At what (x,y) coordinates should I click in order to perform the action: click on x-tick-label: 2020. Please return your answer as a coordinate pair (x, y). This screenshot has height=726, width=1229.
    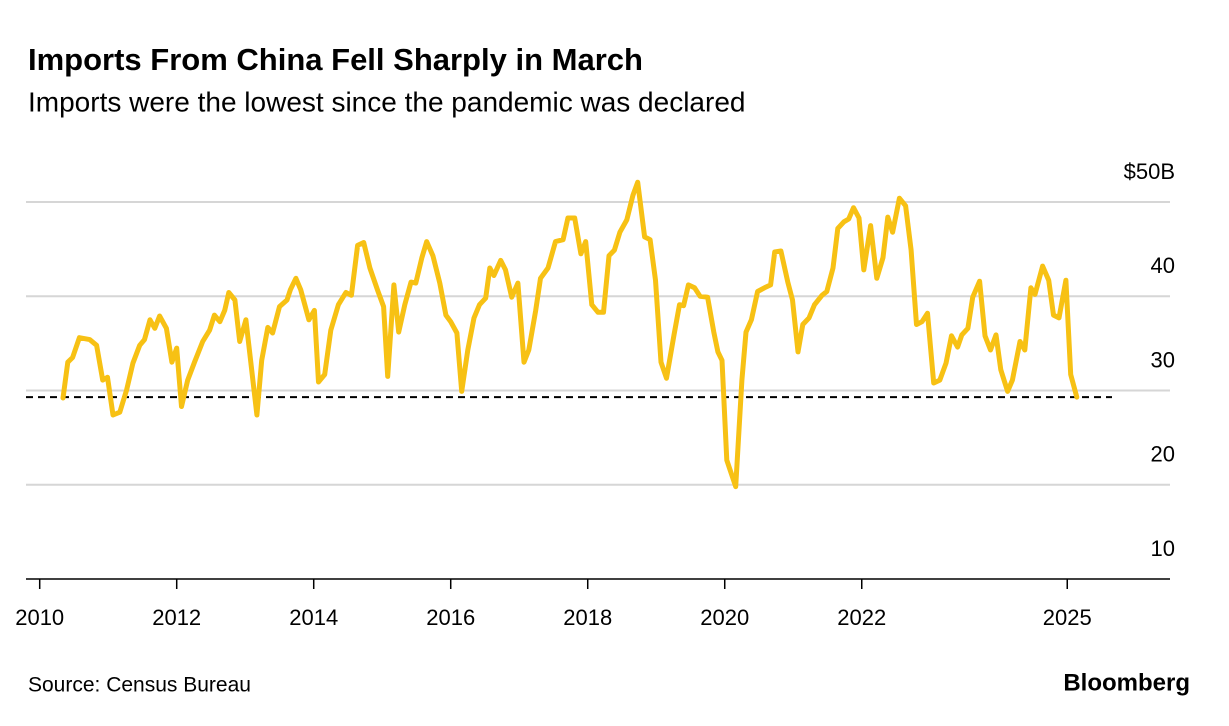
    Looking at the image, I should click on (724, 617).